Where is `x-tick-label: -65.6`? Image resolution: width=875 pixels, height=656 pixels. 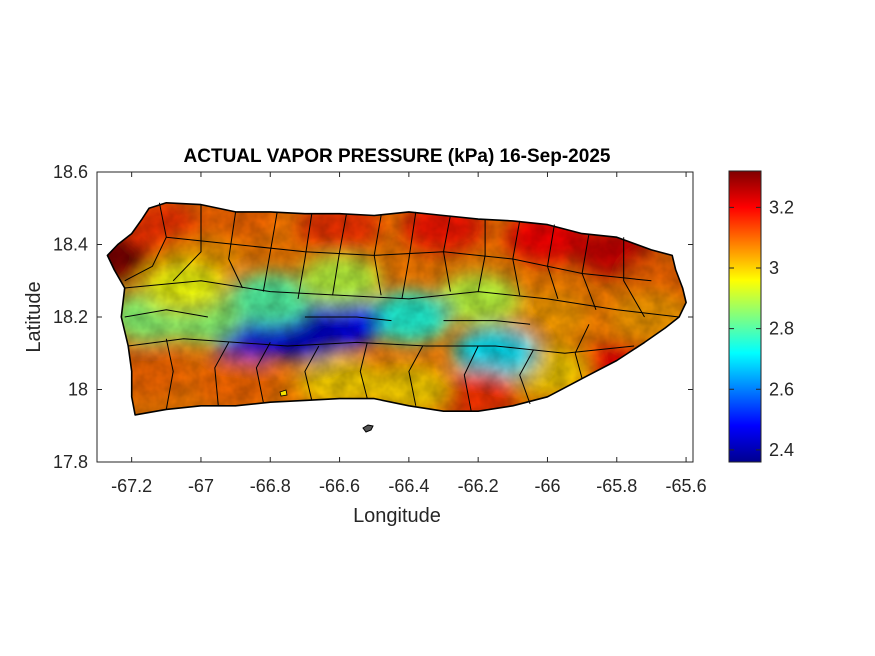
x-tick-label: -65.6 is located at coordinates (686, 486).